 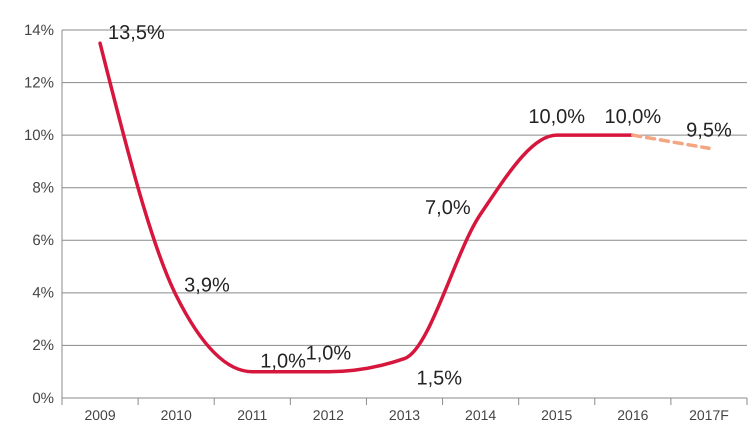 What do you see at coordinates (448, 208) in the screenshot?
I see `data-label: 7,0%` at bounding box center [448, 208].